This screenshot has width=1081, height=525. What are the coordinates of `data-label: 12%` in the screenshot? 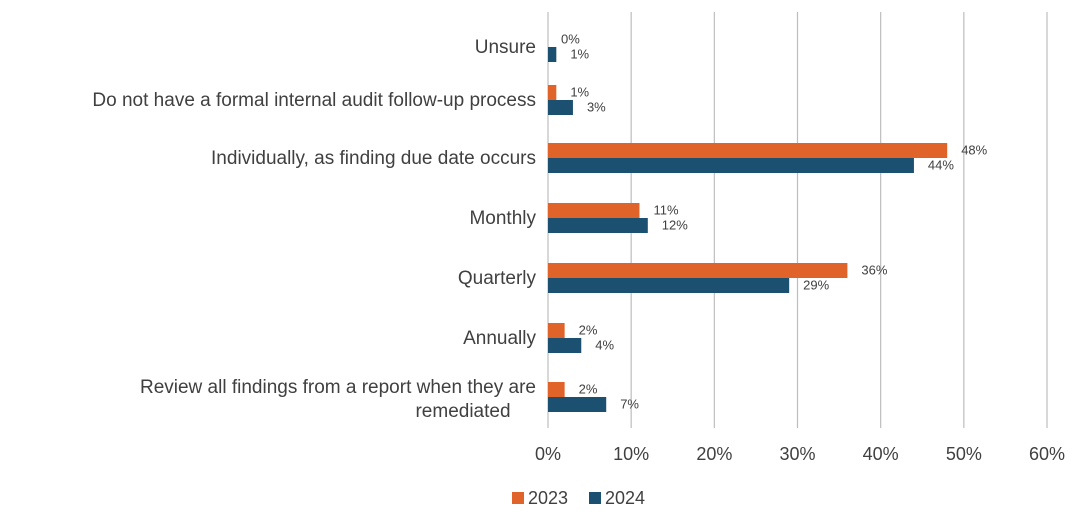 It's located at (675, 225).